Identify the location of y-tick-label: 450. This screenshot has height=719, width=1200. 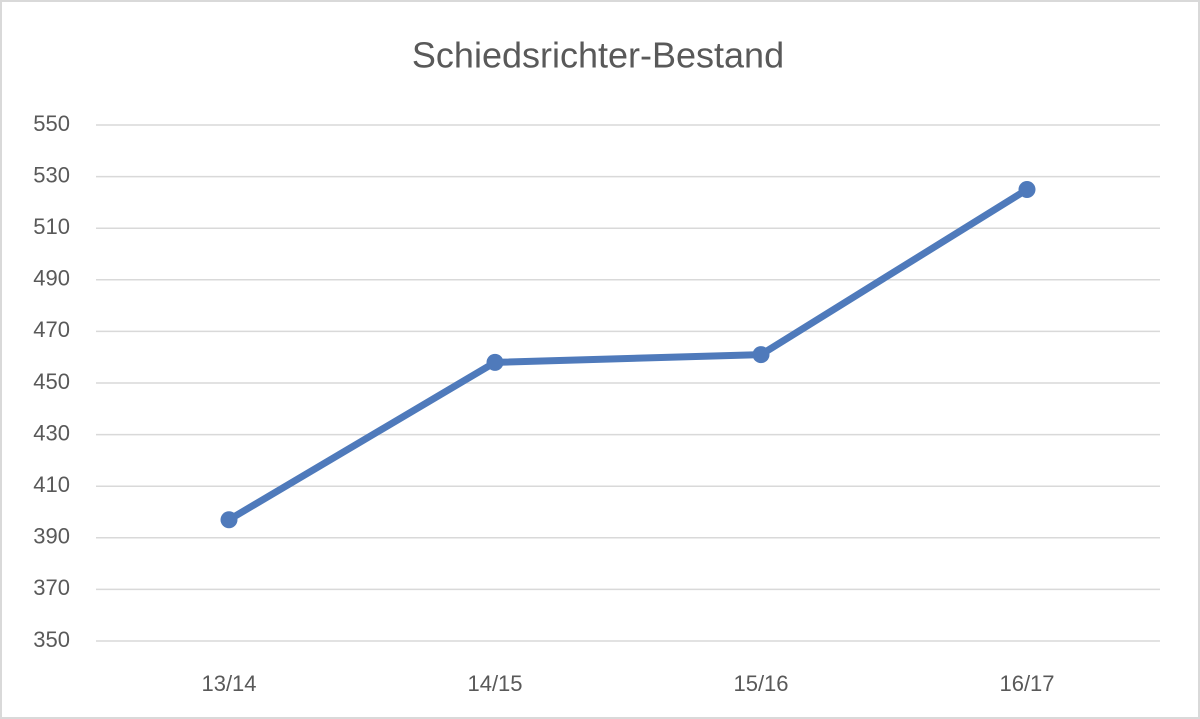
(51, 381).